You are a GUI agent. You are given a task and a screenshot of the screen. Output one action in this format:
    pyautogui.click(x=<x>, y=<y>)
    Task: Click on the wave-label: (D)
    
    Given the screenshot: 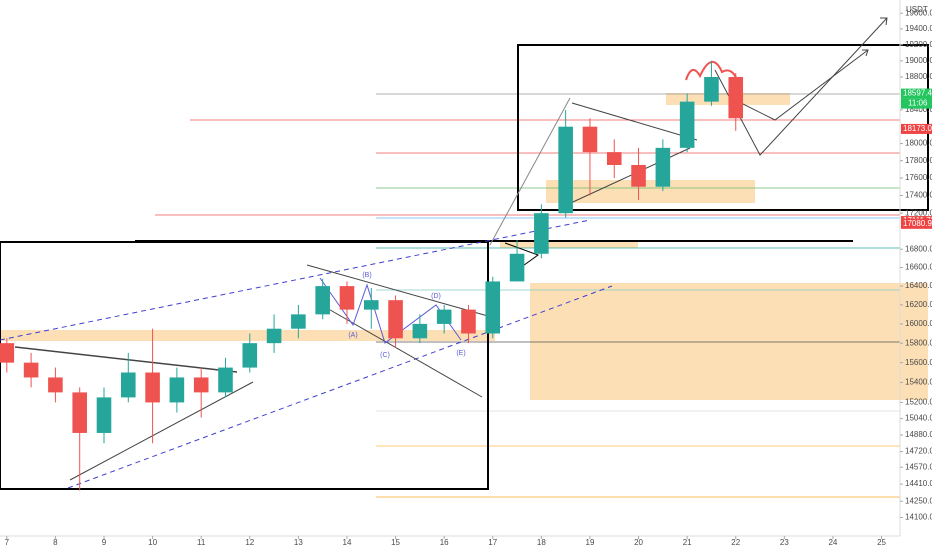 What is the action you would take?
    pyautogui.click(x=436, y=296)
    